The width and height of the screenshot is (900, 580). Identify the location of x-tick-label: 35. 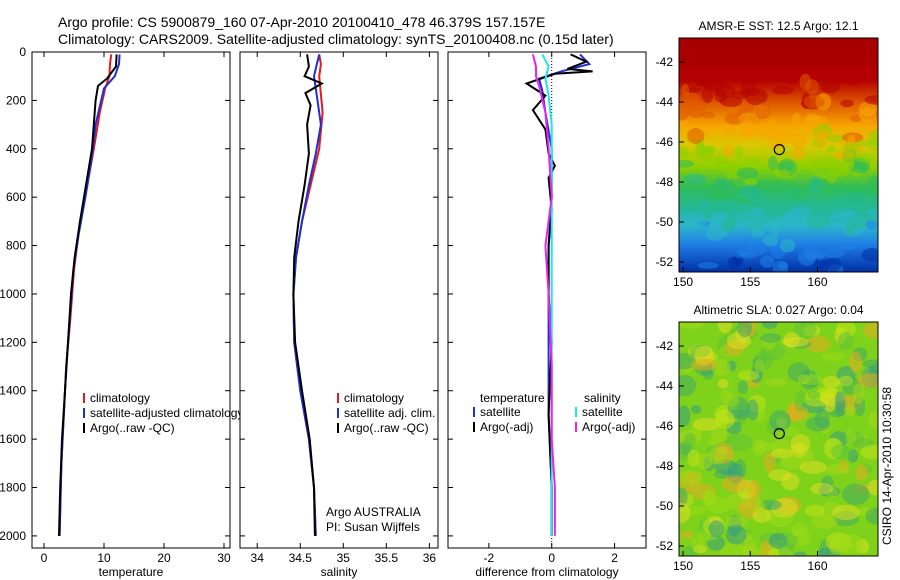
(344, 558).